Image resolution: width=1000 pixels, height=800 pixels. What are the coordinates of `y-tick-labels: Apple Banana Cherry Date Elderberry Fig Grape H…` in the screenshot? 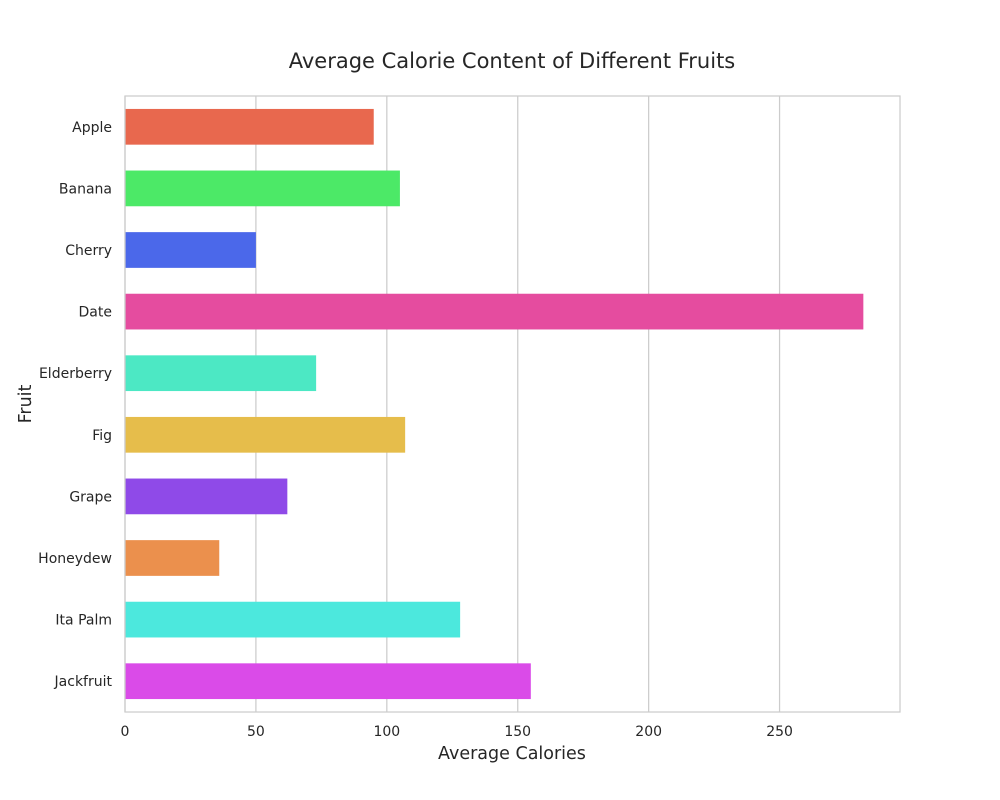 It's located at (75, 405).